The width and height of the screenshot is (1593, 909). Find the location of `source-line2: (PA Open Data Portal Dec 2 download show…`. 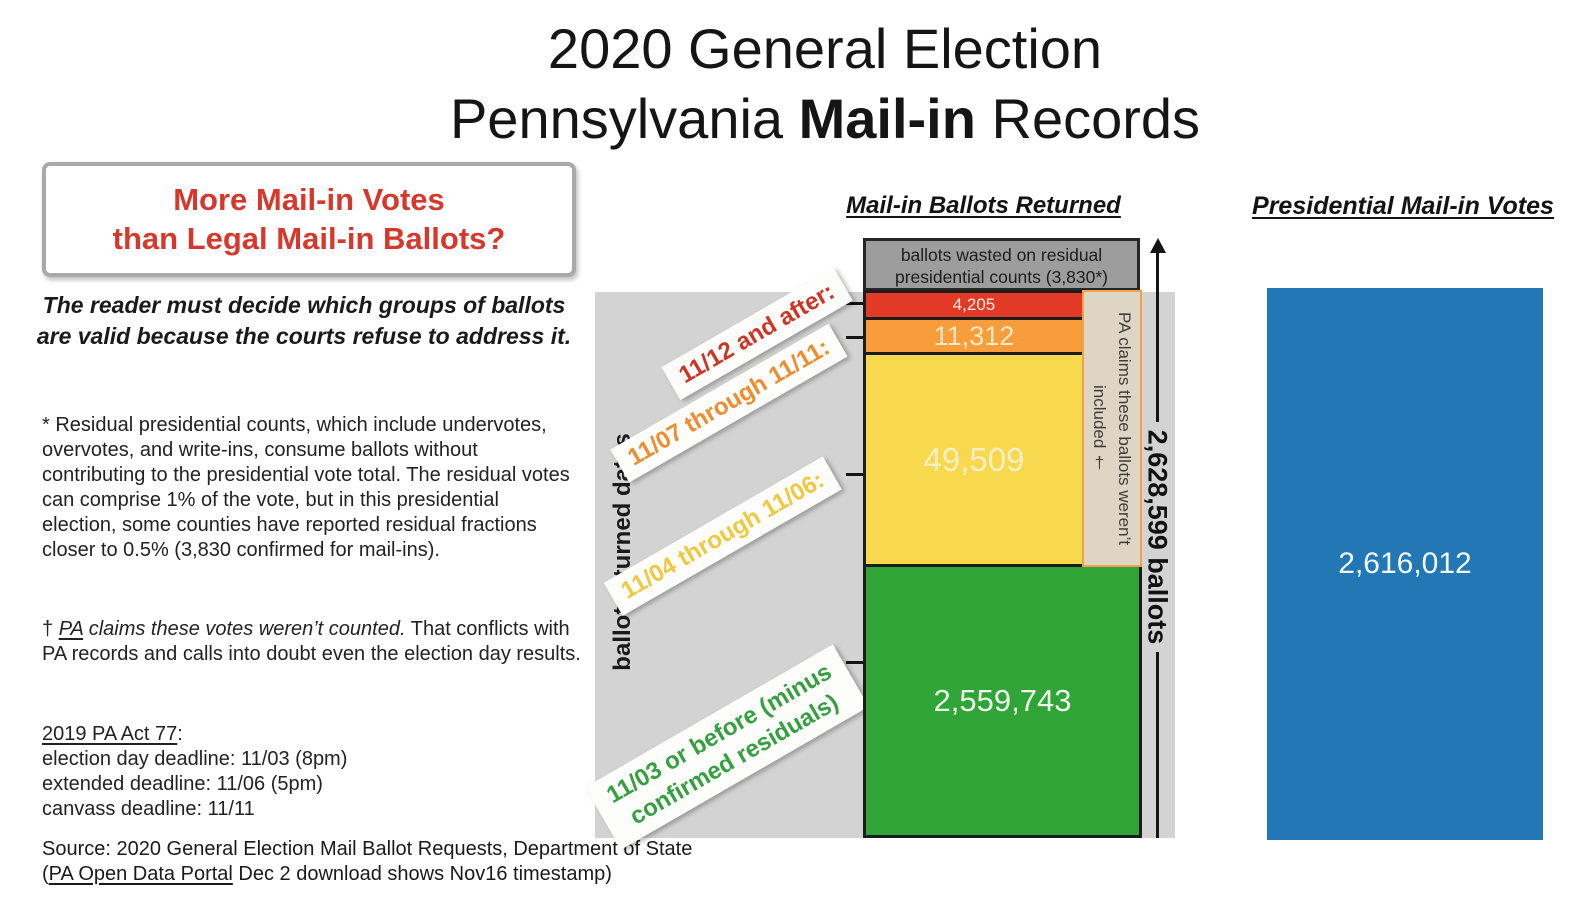

source-line2: (PA Open Data Portal Dec 2 download show… is located at coordinates (422, 874).